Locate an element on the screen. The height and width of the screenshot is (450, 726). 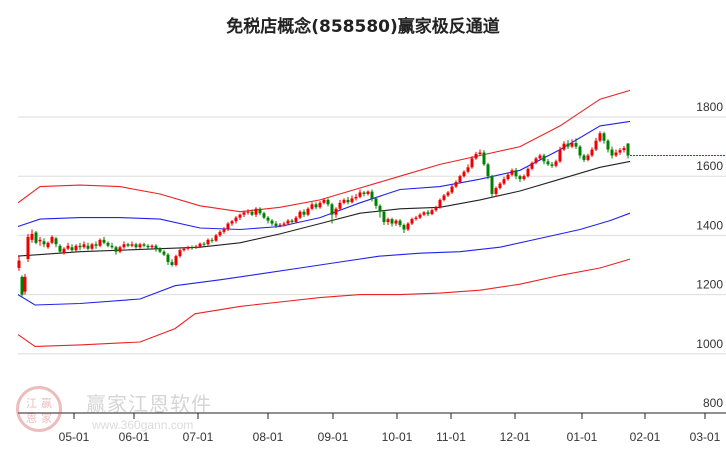
x-tick-label: 11-01 is located at coordinates (451, 437).